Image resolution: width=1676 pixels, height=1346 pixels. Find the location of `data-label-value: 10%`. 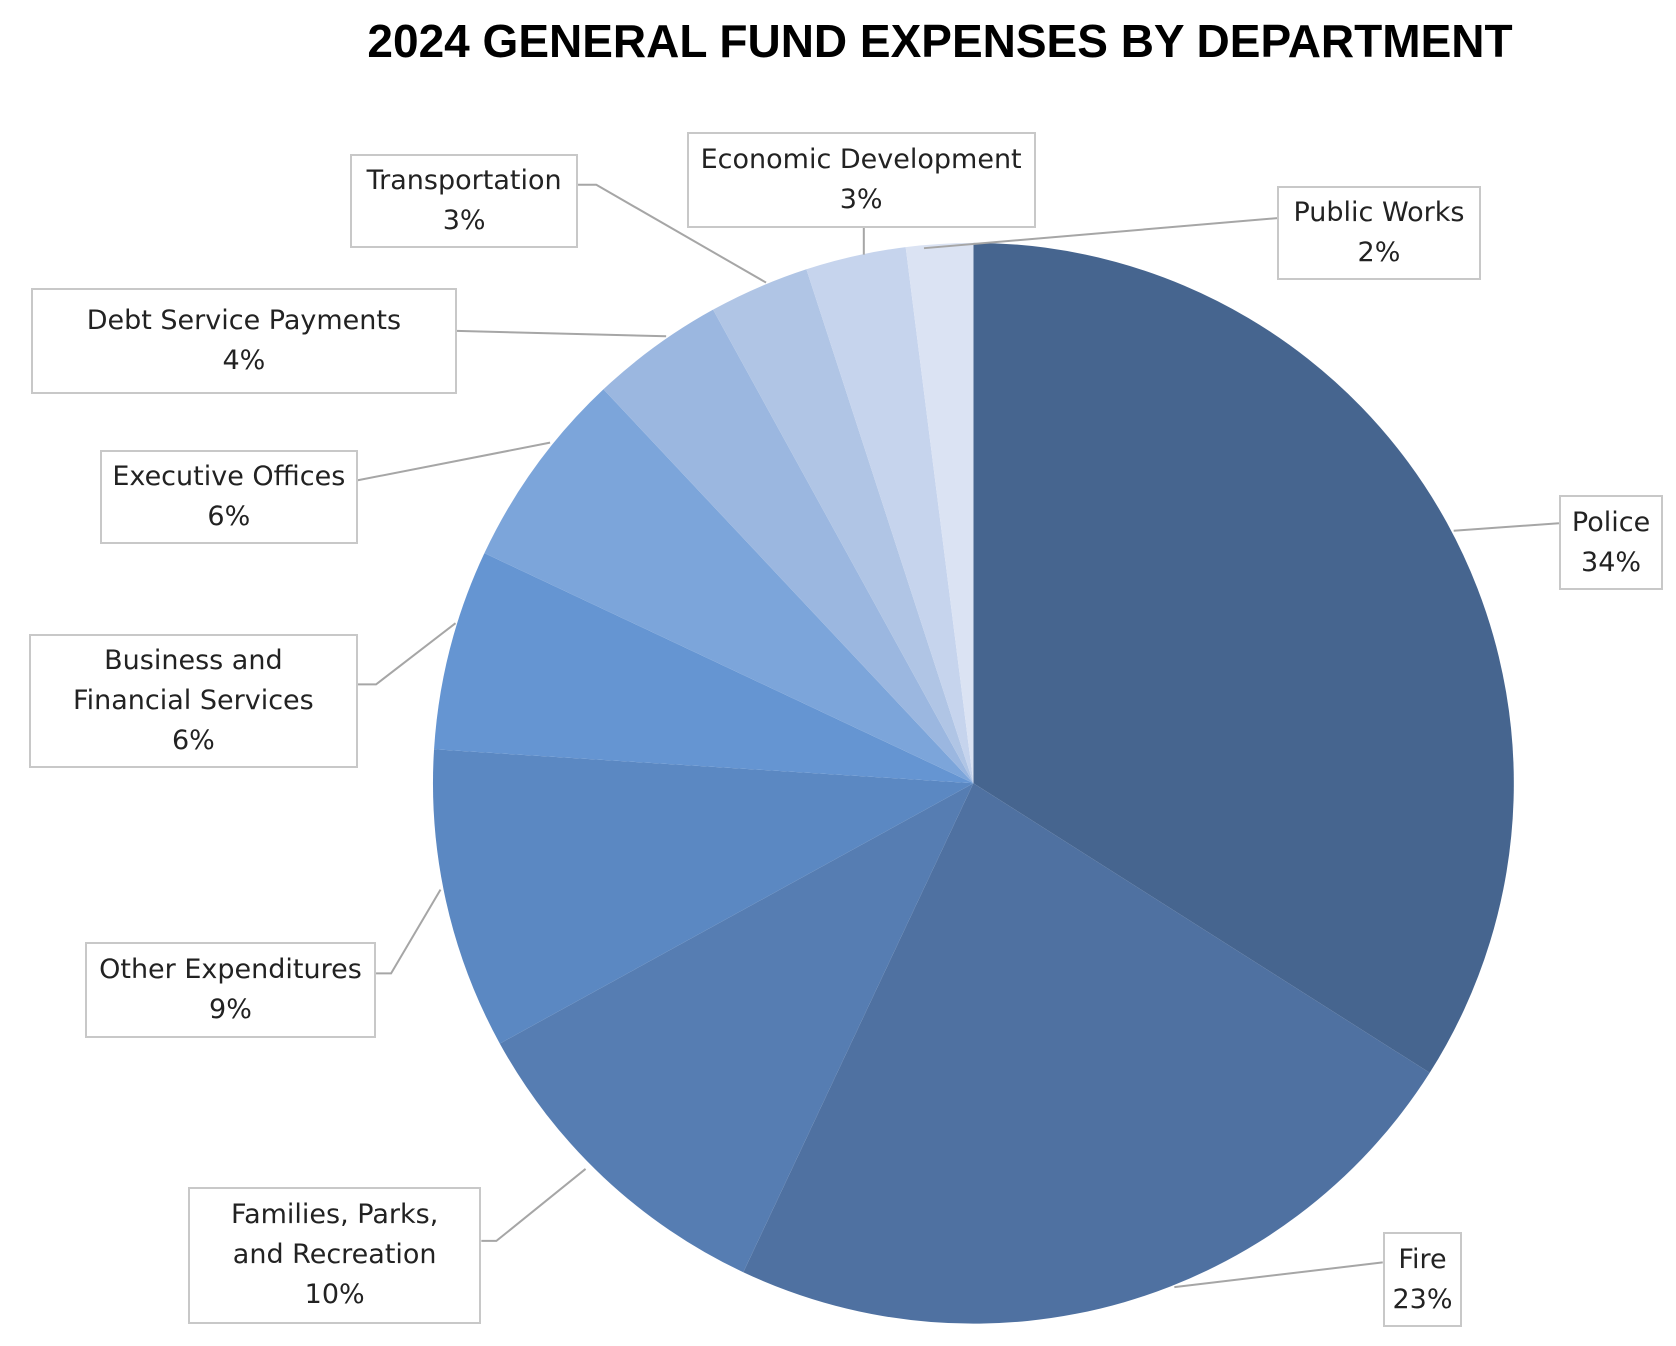

data-label-value: 10% is located at coordinates (334, 1295).